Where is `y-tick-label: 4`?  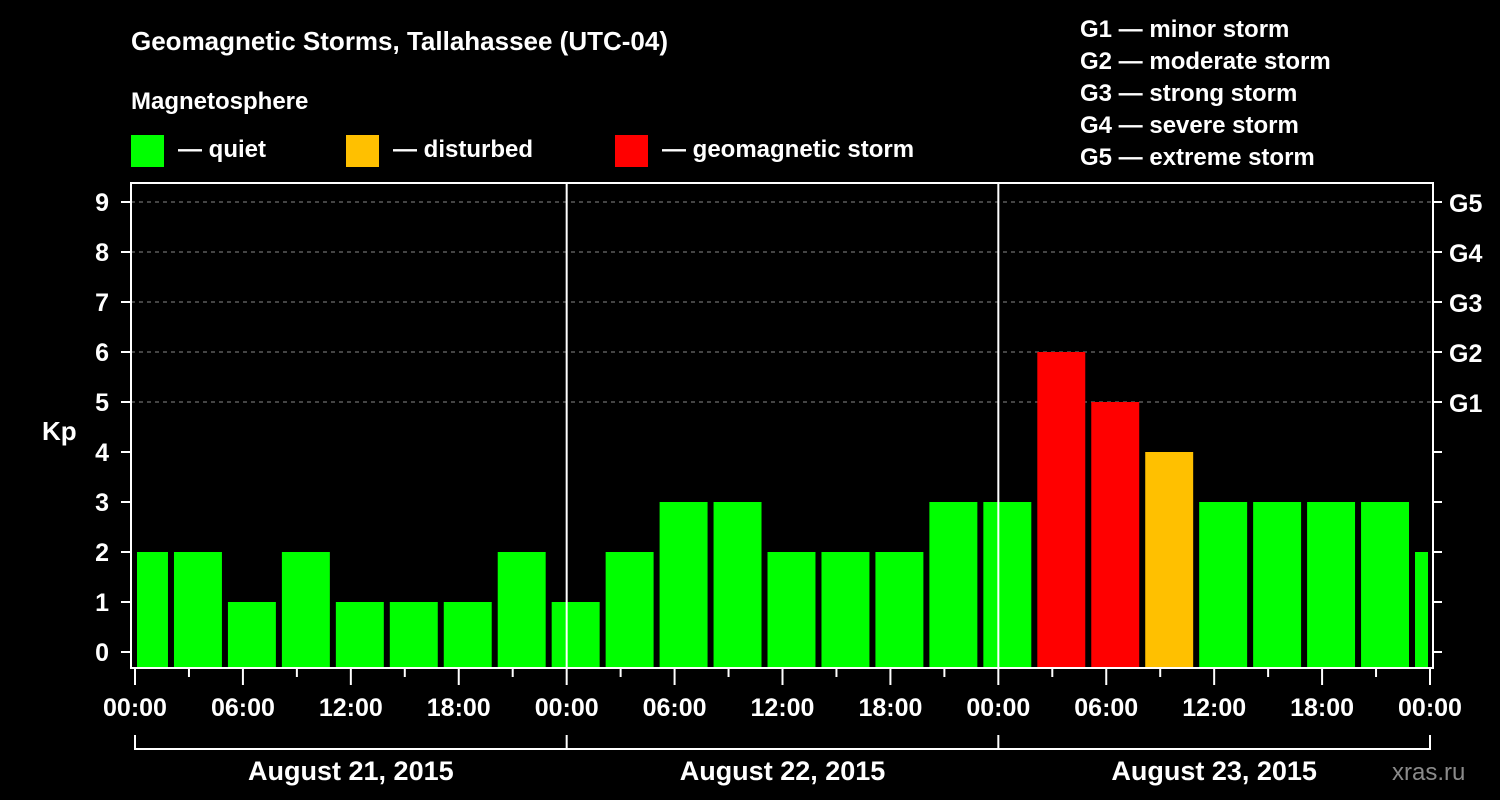
y-tick-label: 4 is located at coordinates (102, 453).